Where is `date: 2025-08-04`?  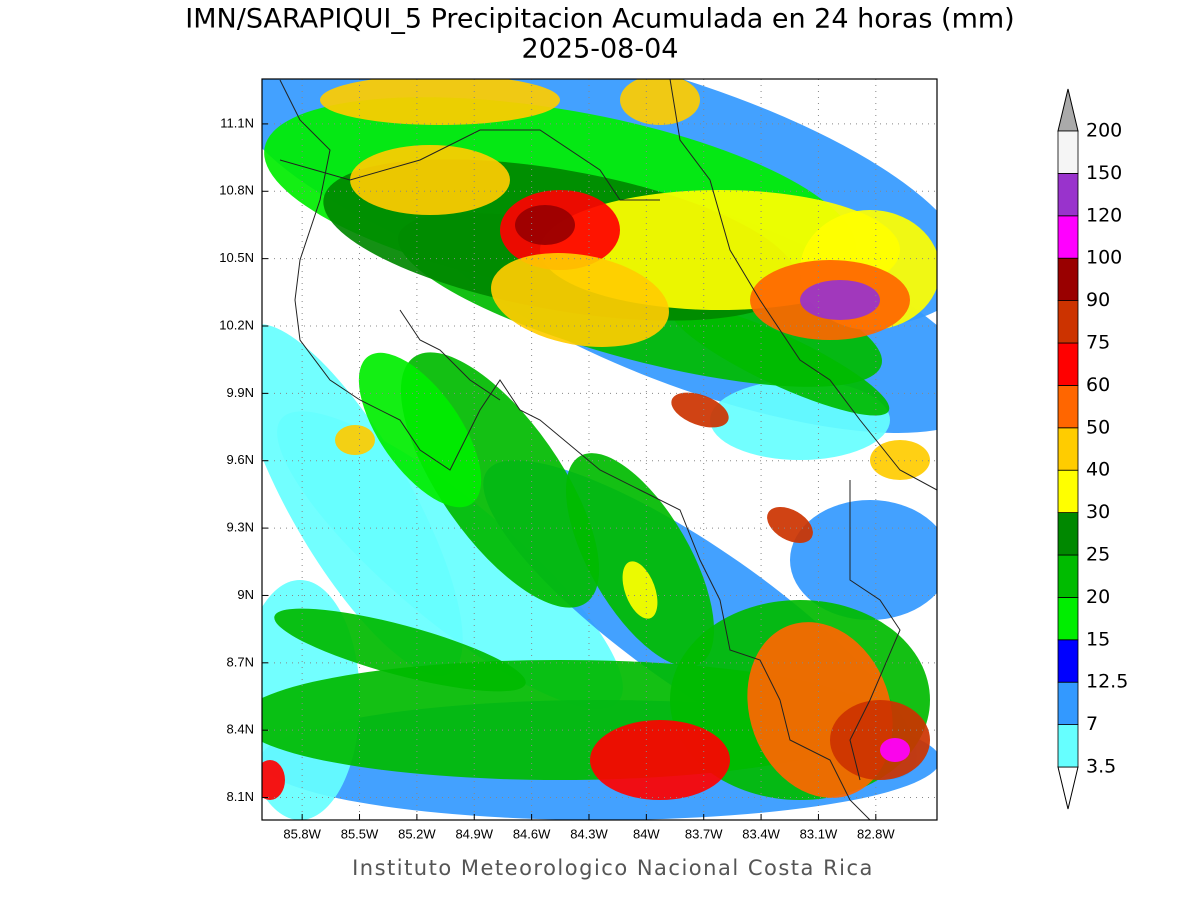
date: 2025-08-04 is located at coordinates (600, 49).